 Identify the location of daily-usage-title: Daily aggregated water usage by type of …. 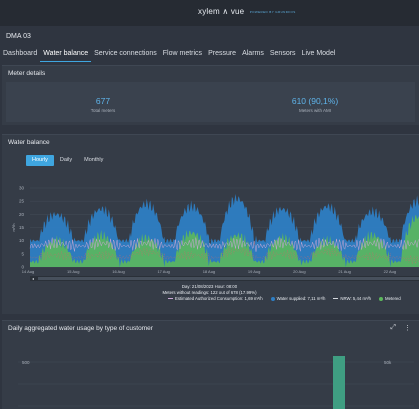
(80, 328).